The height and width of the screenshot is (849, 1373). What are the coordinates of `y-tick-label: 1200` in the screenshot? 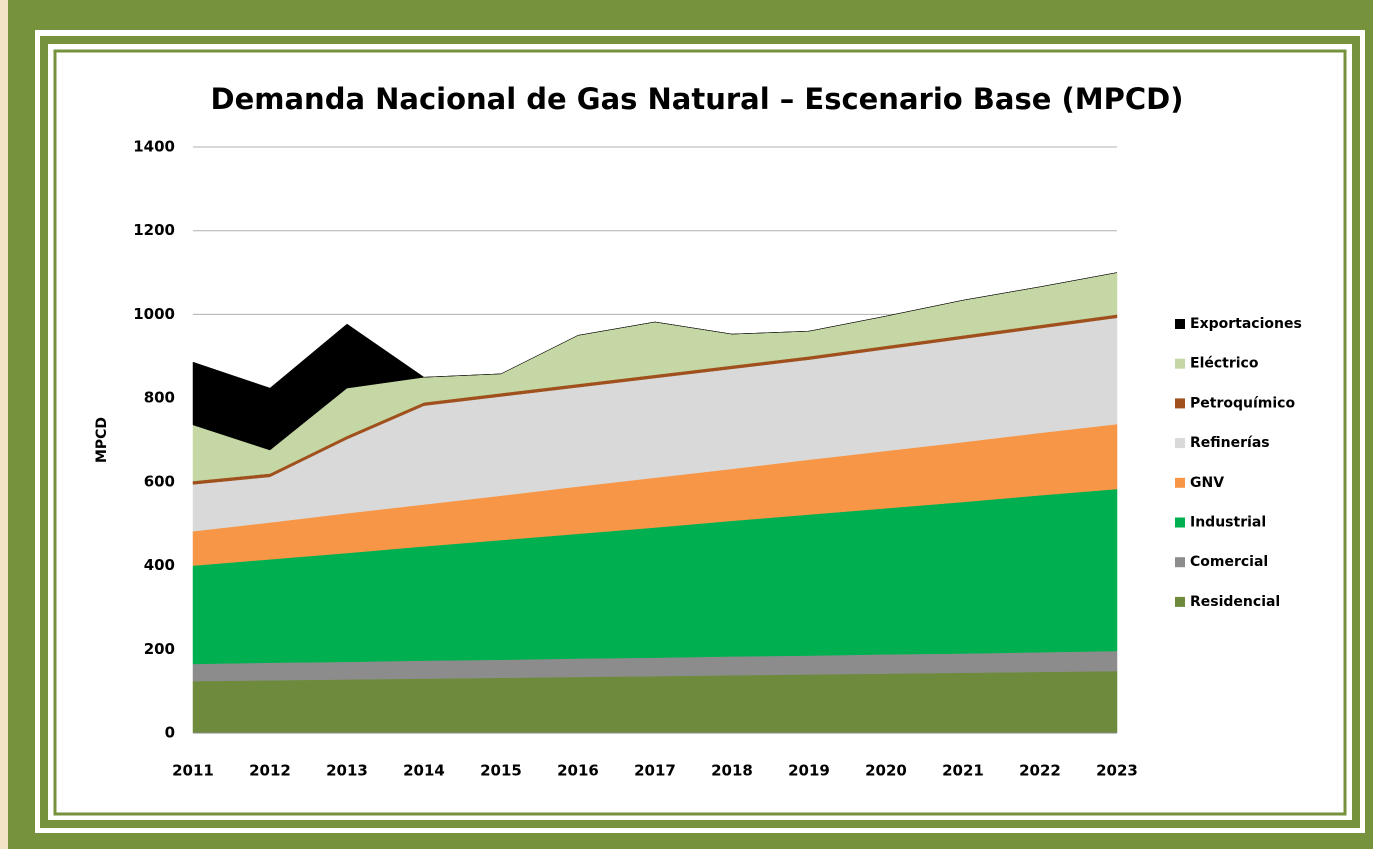 It's located at (154, 230).